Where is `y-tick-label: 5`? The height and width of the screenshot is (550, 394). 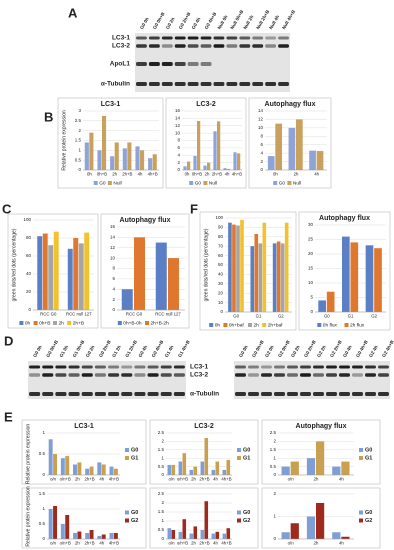
y-tick-label: 5 is located at coordinates (311, 297).